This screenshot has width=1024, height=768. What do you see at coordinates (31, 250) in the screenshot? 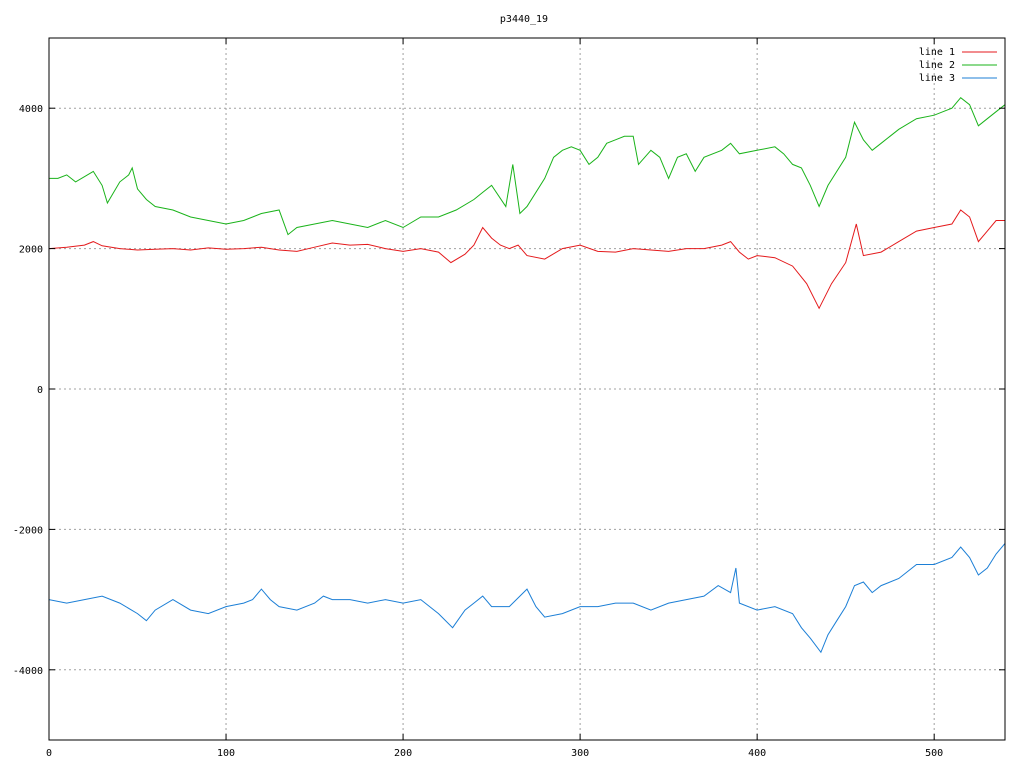
I see `y-tick-label: 2000` at bounding box center [31, 250].